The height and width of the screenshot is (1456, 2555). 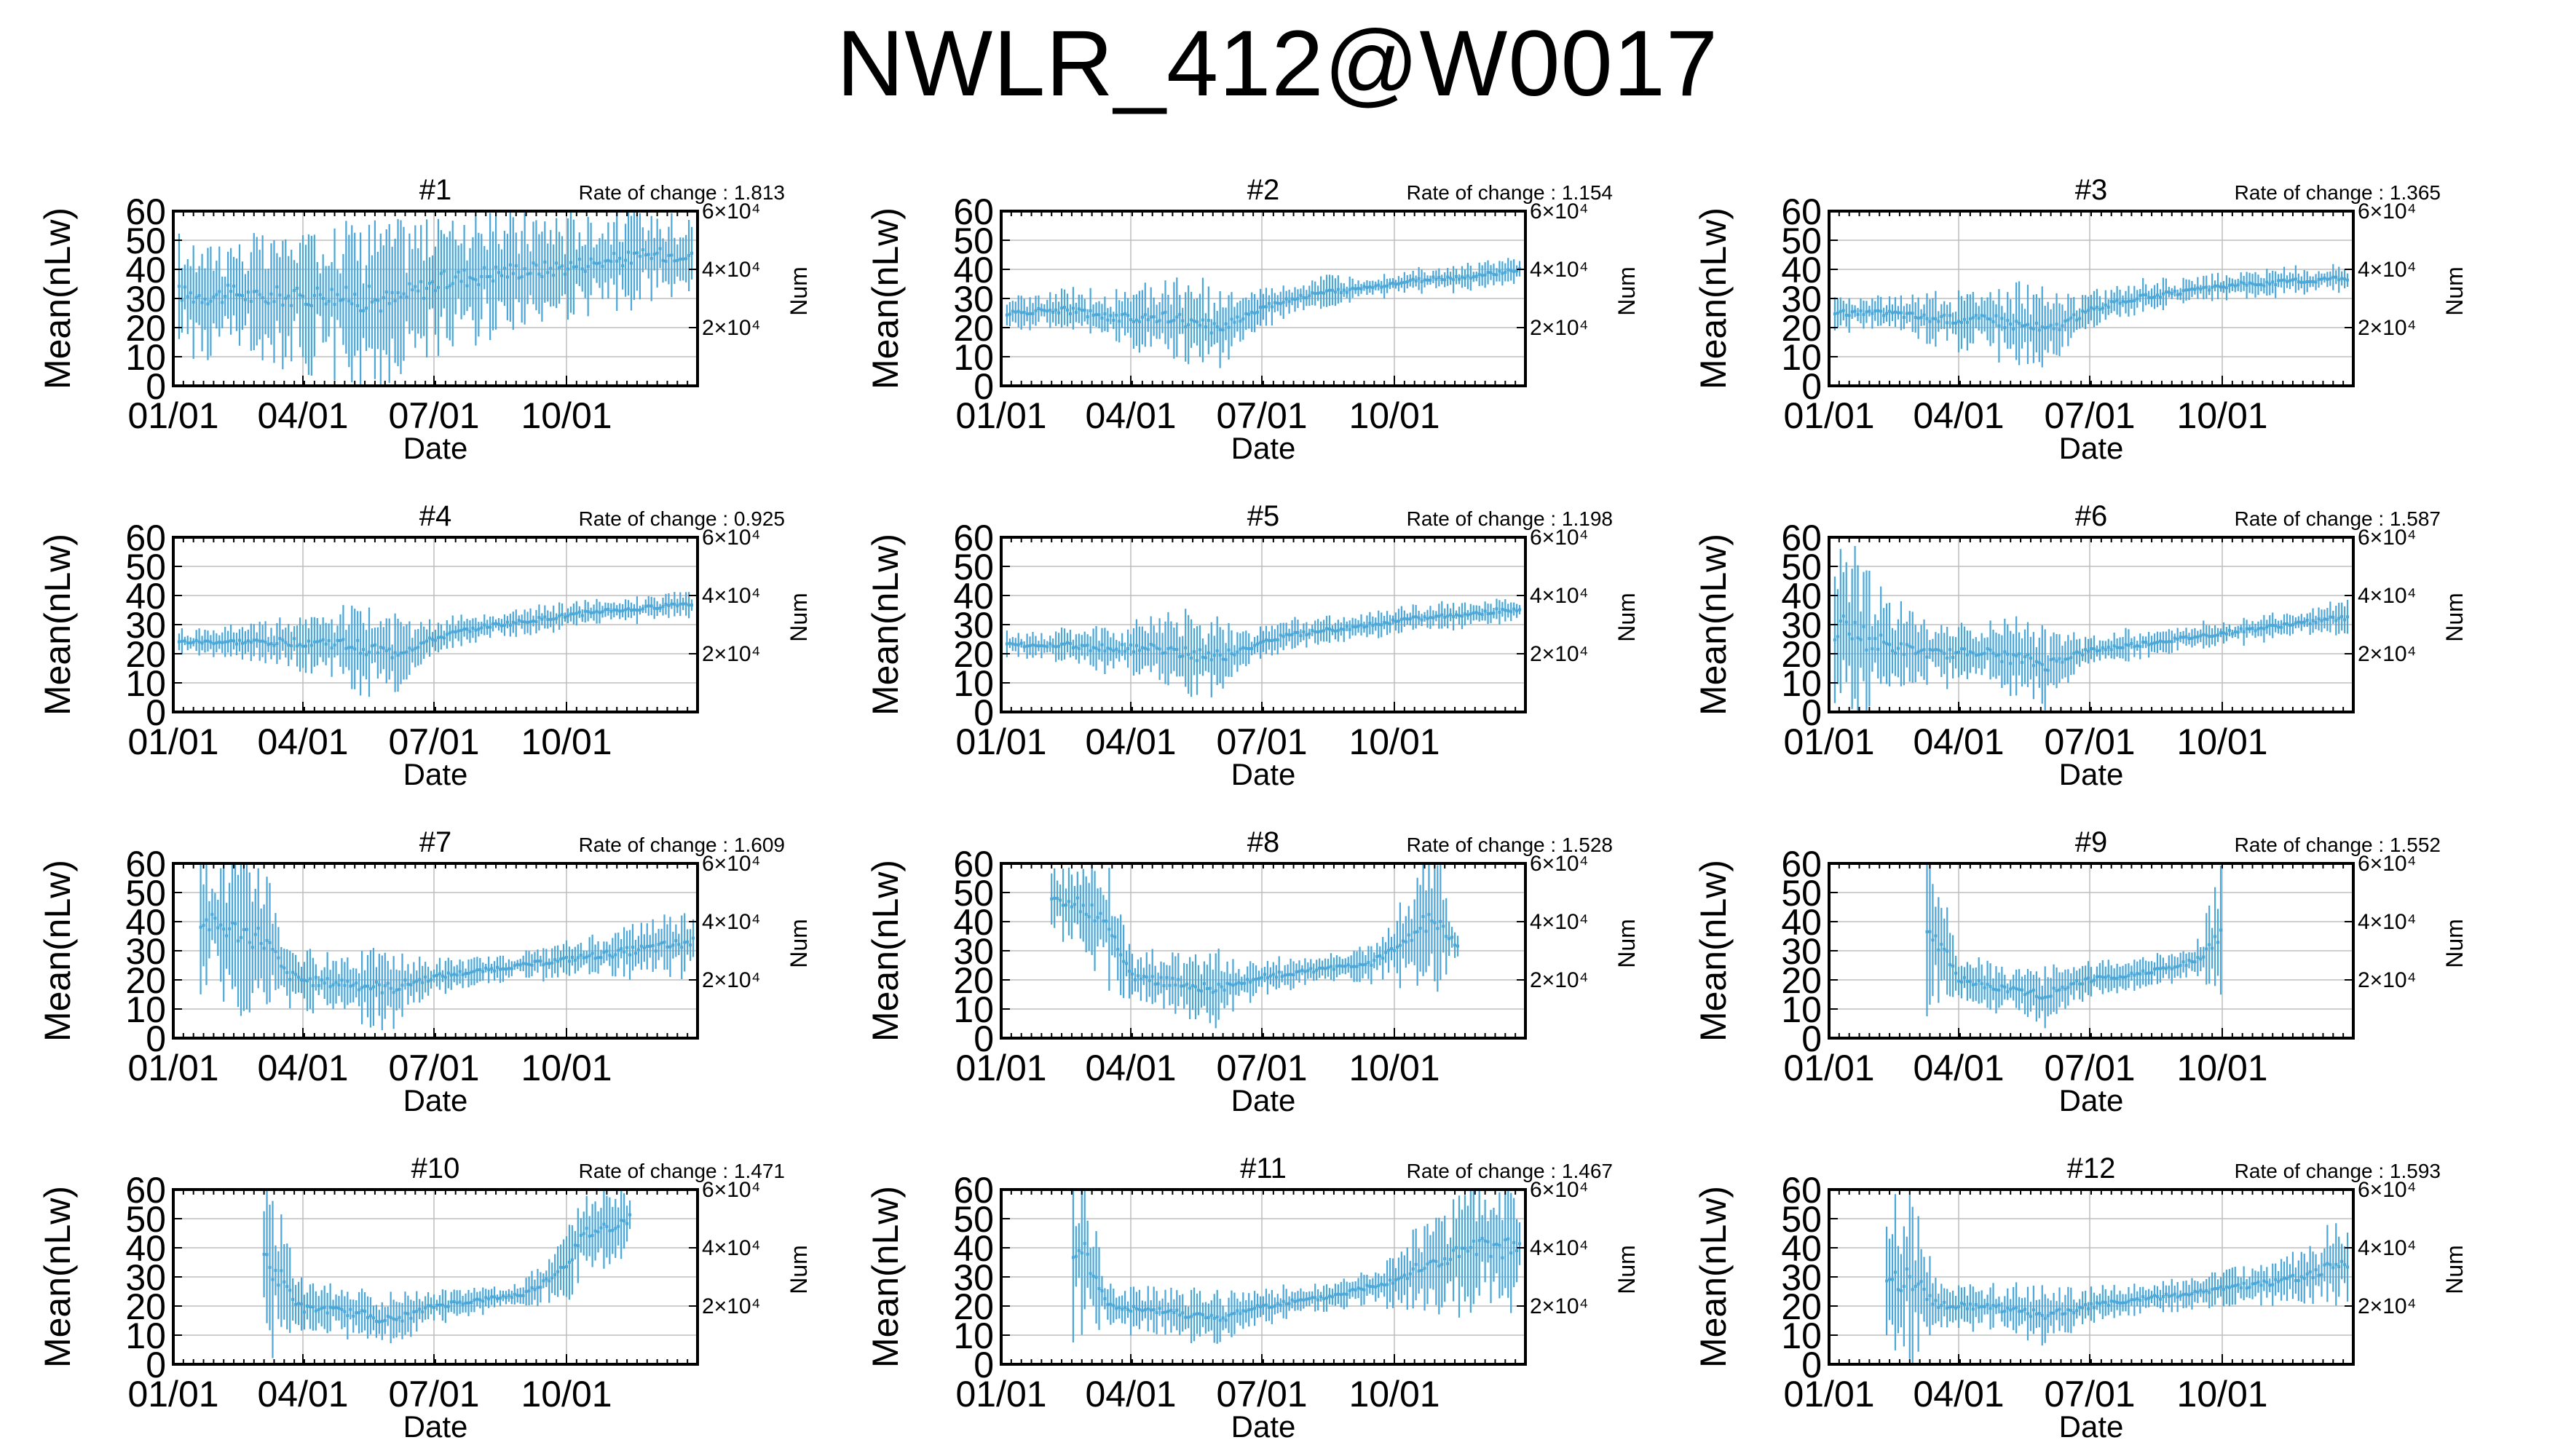 I want to click on x-tick-label: 04/01, so click(x=302, y=741).